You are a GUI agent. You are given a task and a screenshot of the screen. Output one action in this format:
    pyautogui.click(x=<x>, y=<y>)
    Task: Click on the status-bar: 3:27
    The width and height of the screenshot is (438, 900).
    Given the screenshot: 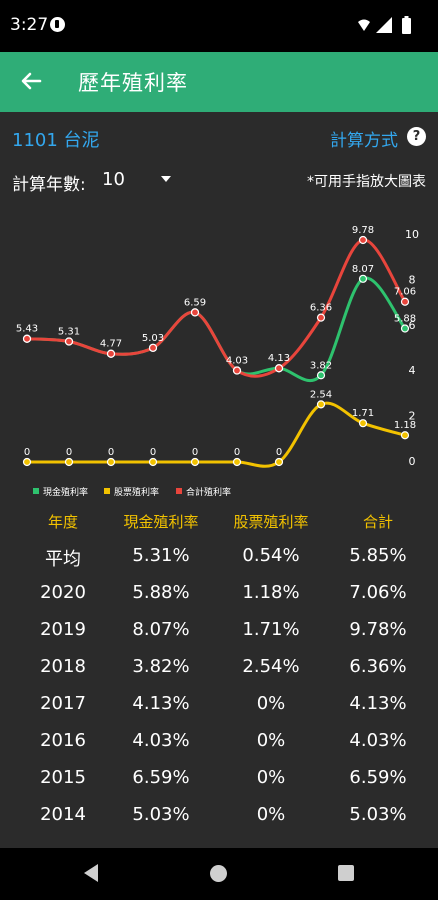 What is the action you would take?
    pyautogui.click(x=219, y=26)
    